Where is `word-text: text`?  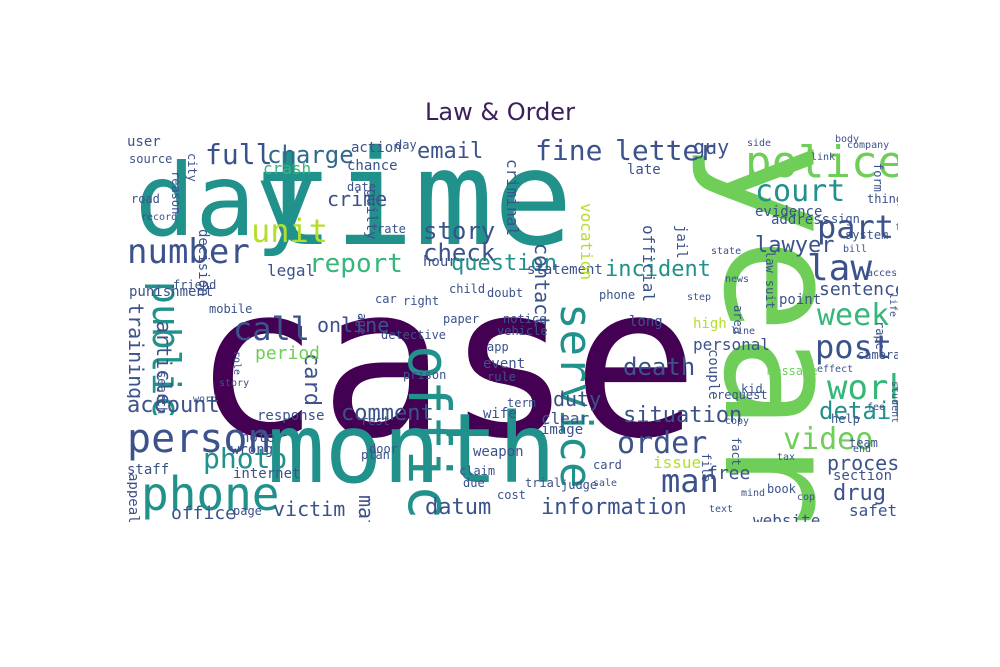
word-text: text is located at coordinates (721, 509).